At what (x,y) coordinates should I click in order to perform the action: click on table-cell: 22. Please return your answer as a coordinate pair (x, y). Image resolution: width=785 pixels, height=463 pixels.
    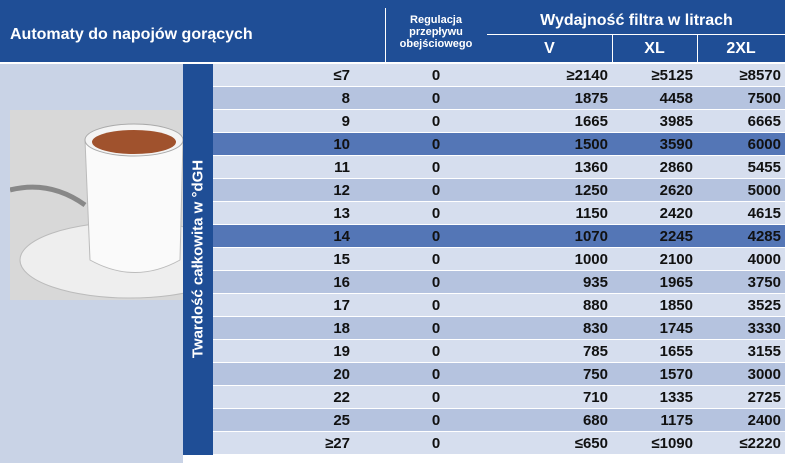
    Looking at the image, I should click on (341, 397).